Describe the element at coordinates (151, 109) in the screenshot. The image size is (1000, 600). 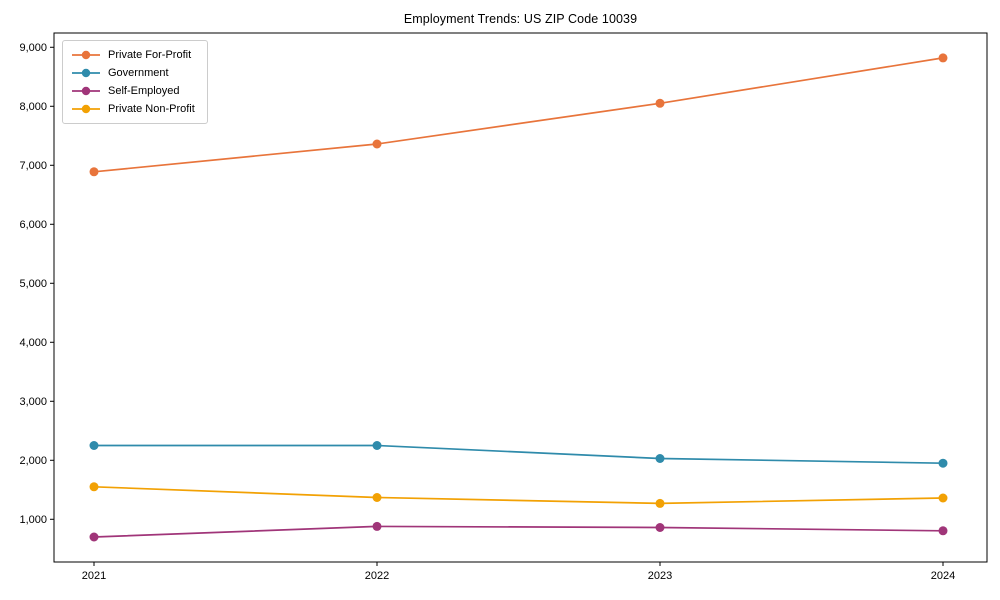
I see `legend-label: Private Non-Profit` at that location.